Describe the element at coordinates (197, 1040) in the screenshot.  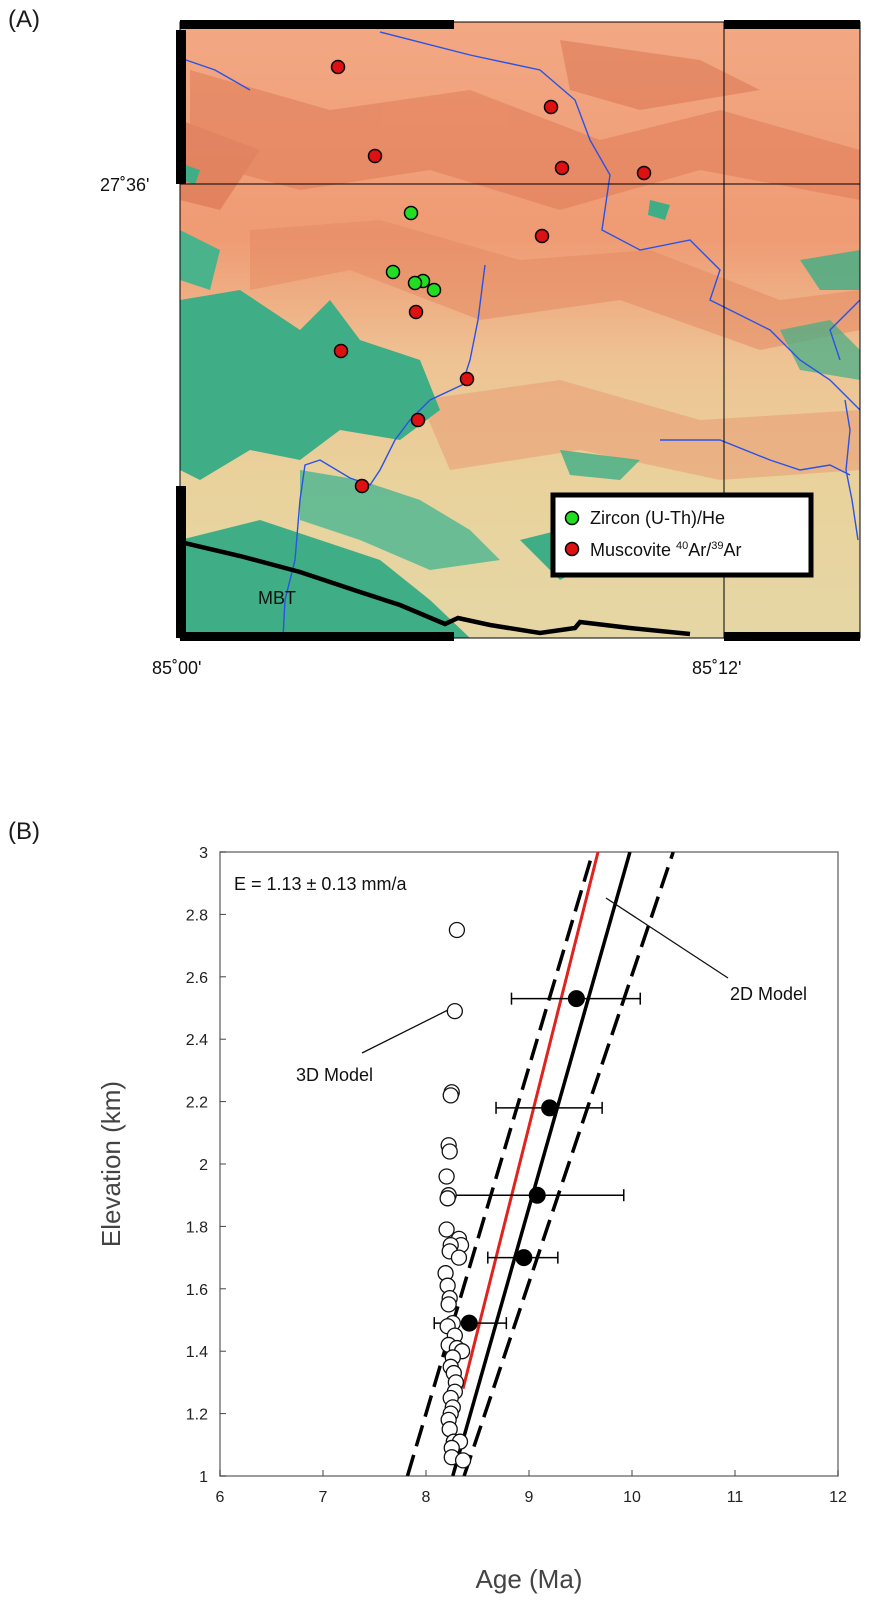
I see `y-tick-label: 2.4` at that location.